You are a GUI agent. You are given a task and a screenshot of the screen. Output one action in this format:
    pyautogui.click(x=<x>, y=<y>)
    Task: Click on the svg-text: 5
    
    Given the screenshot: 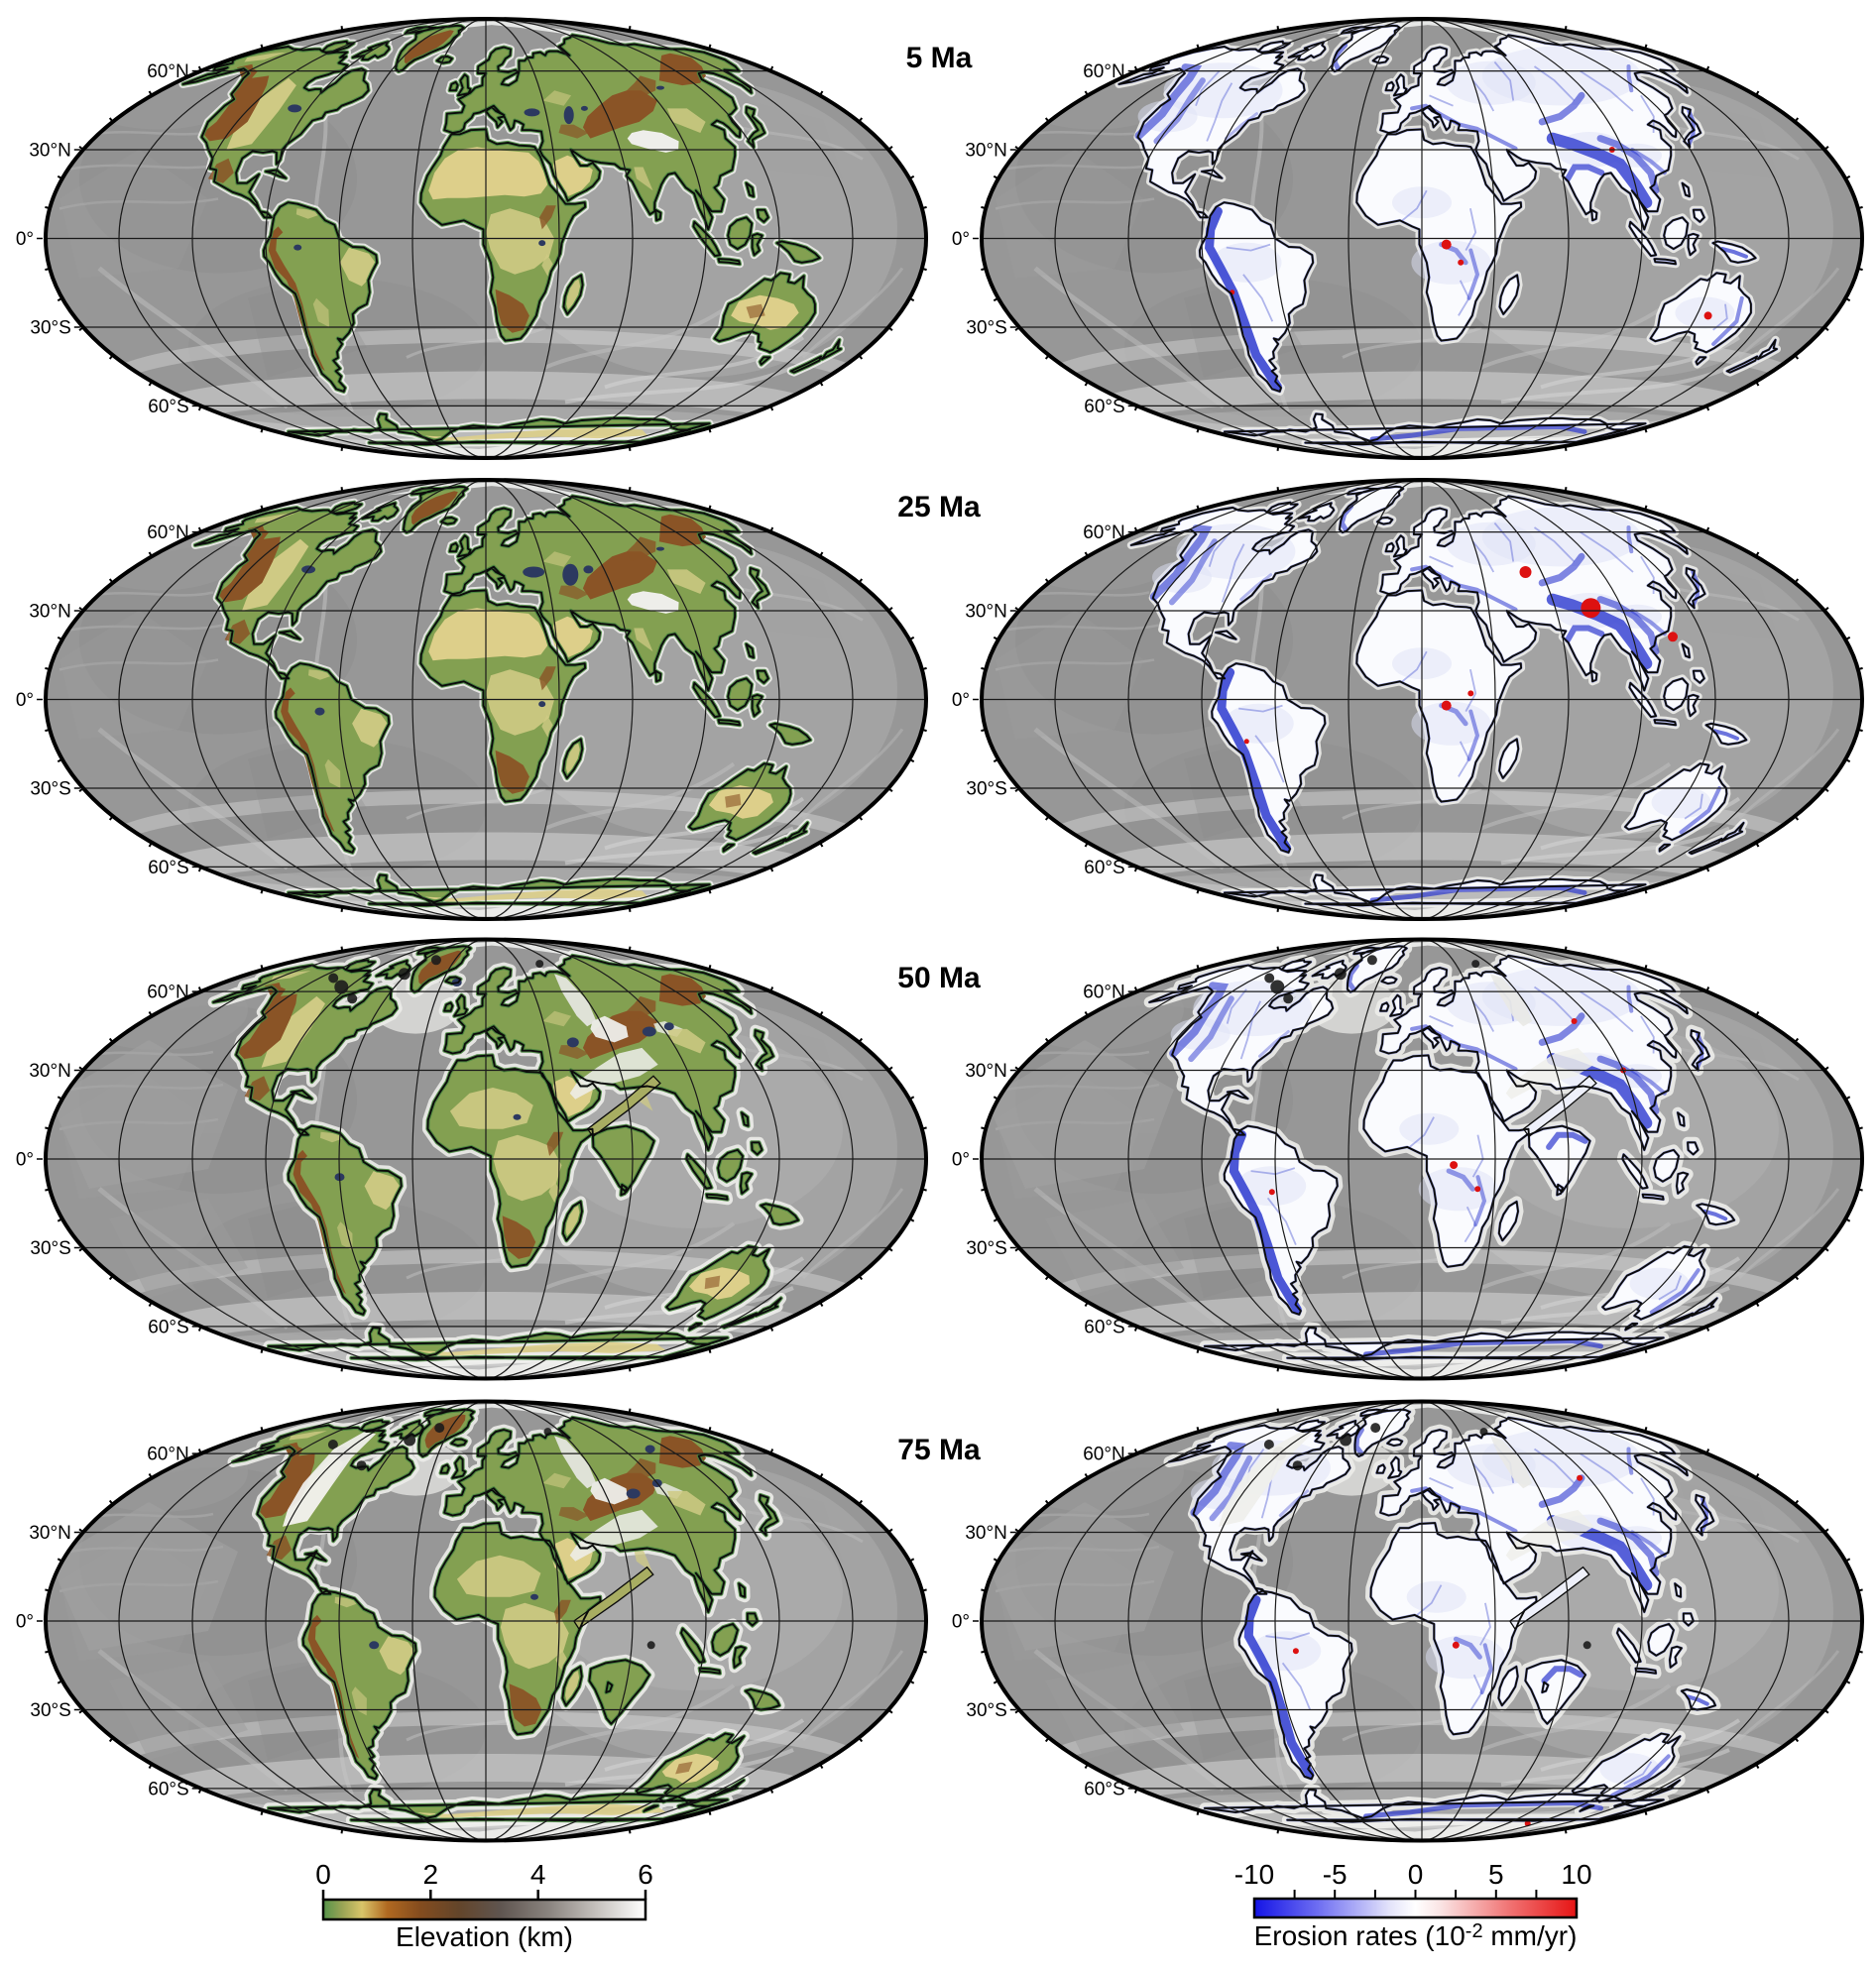 What is the action you would take?
    pyautogui.click(x=1496, y=1874)
    